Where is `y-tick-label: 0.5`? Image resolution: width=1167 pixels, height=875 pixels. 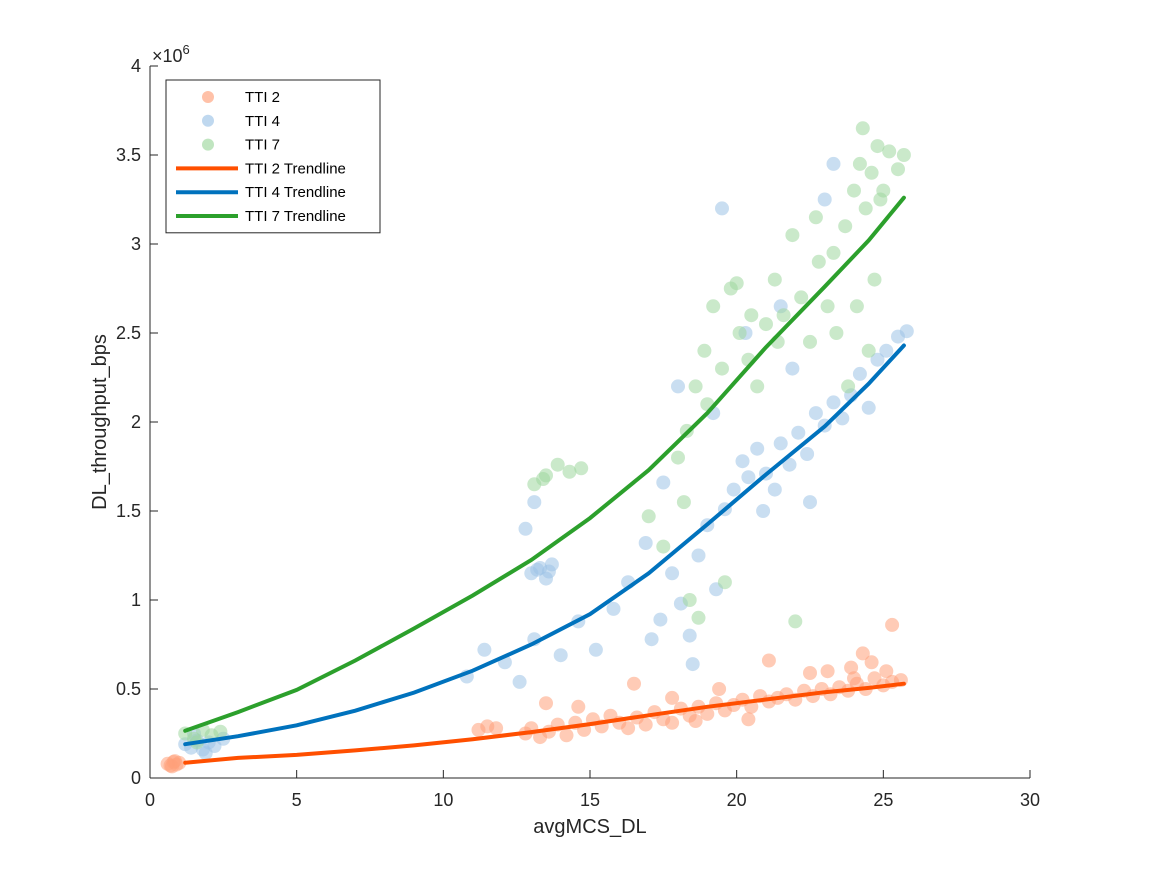 y-tick-label: 0.5 is located at coordinates (128, 689).